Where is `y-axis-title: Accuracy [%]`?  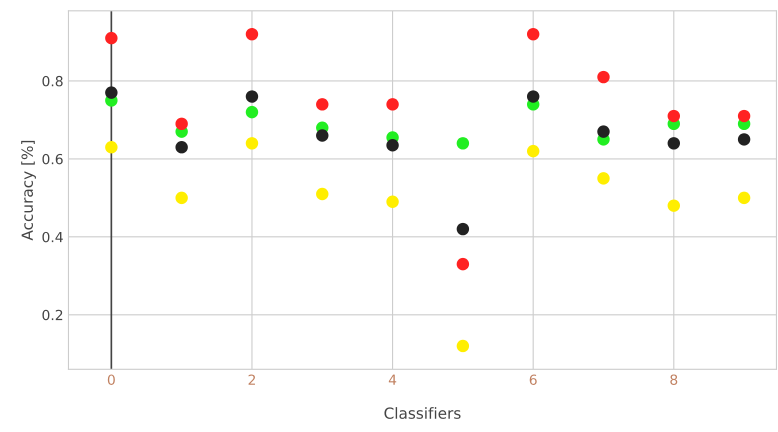
y-axis-title: Accuracy [%] is located at coordinates (28, 190).